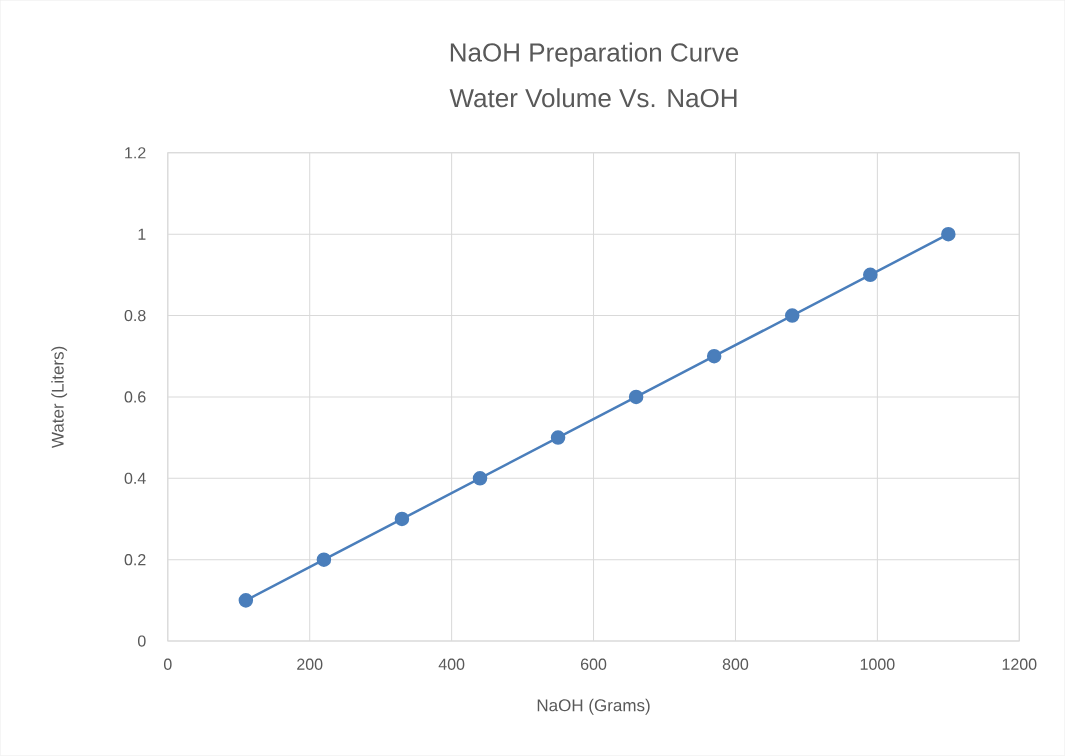  I want to click on x-tick-label: 600, so click(594, 664).